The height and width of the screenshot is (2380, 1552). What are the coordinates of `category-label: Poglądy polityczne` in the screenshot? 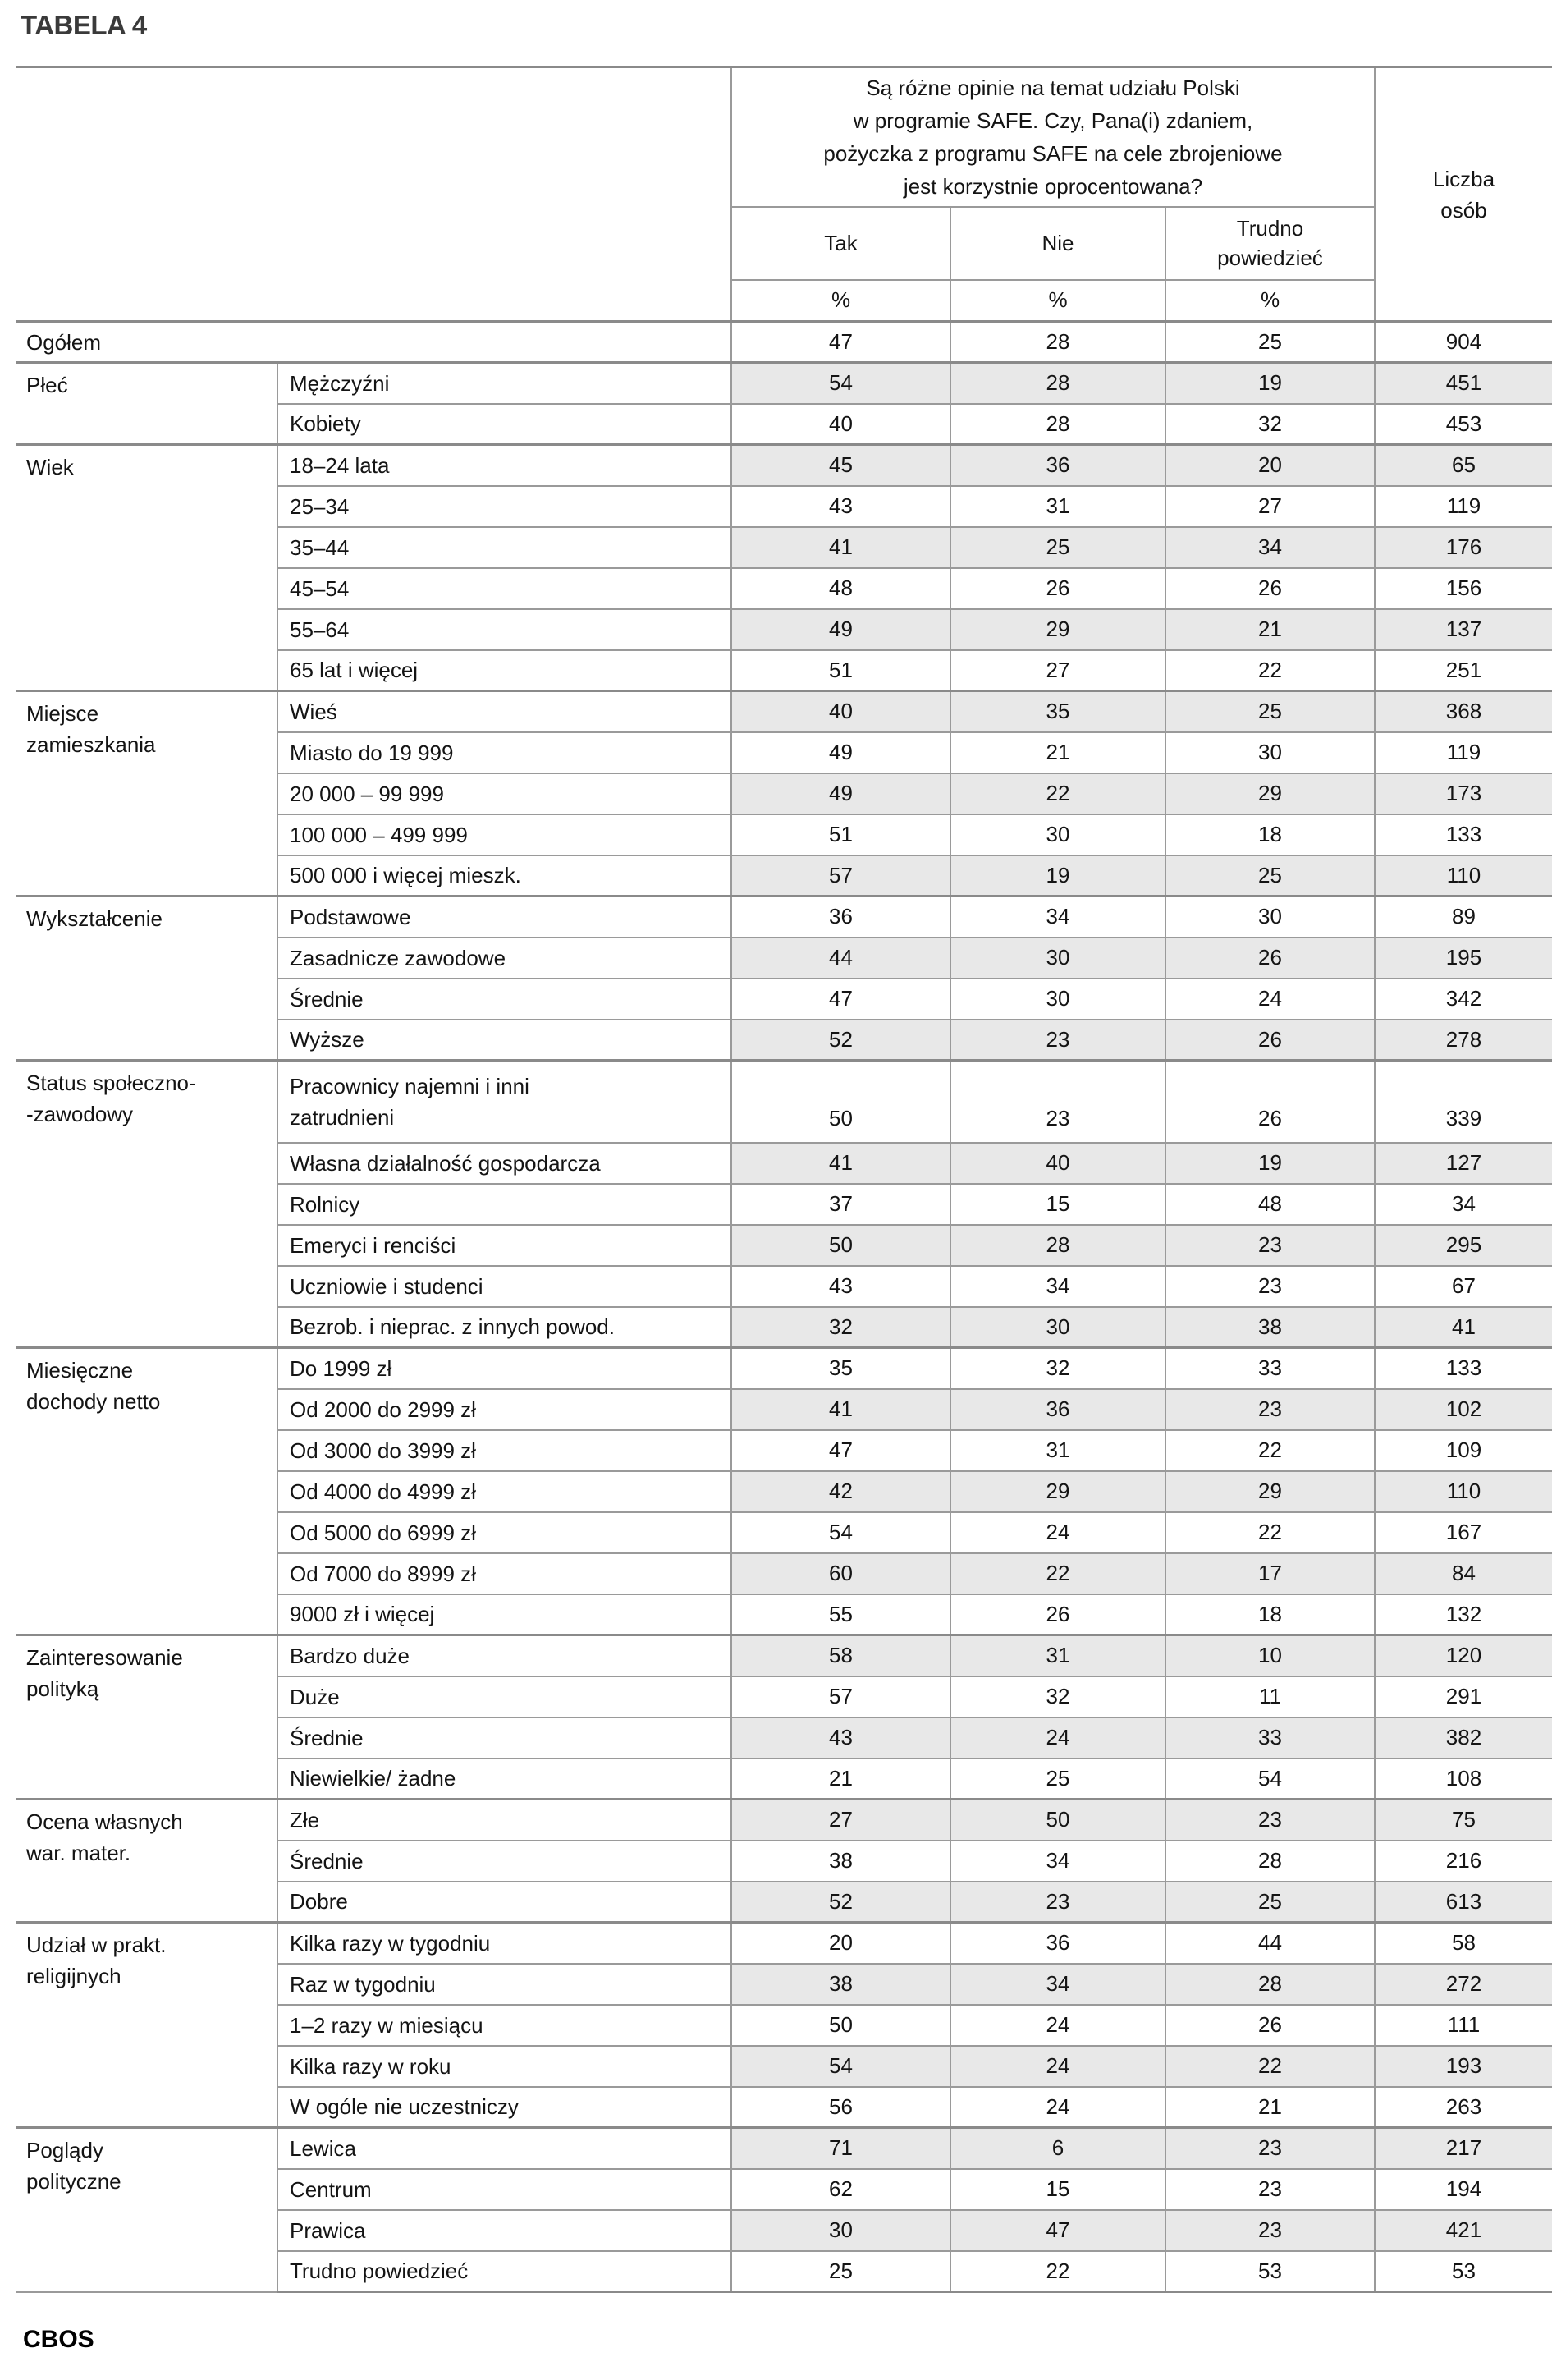 It's located at (147, 2209).